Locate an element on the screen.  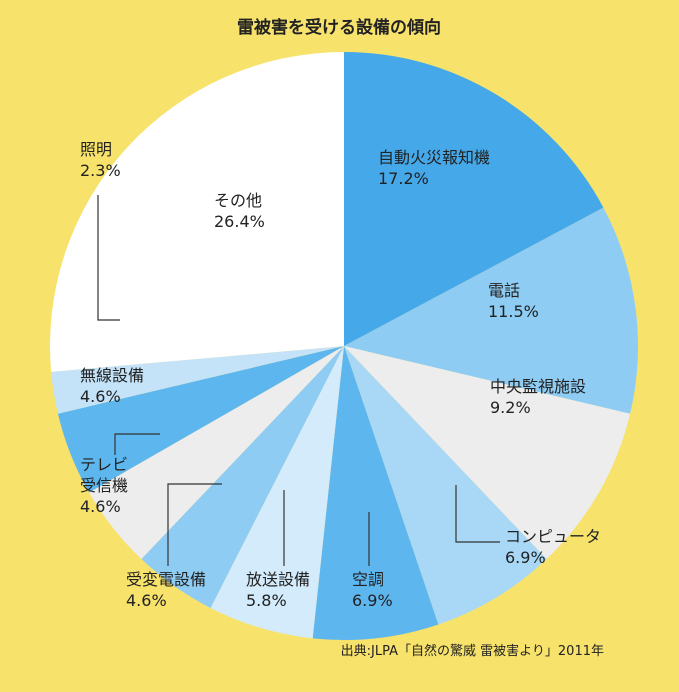
slice-name-4: 空調 is located at coordinates (368, 579).